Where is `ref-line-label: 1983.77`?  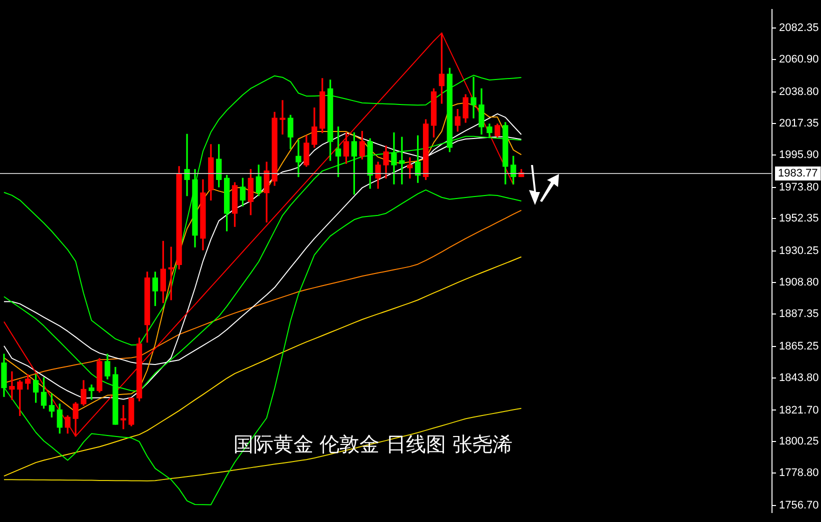 ref-line-label: 1983.77 is located at coordinates (798, 174).